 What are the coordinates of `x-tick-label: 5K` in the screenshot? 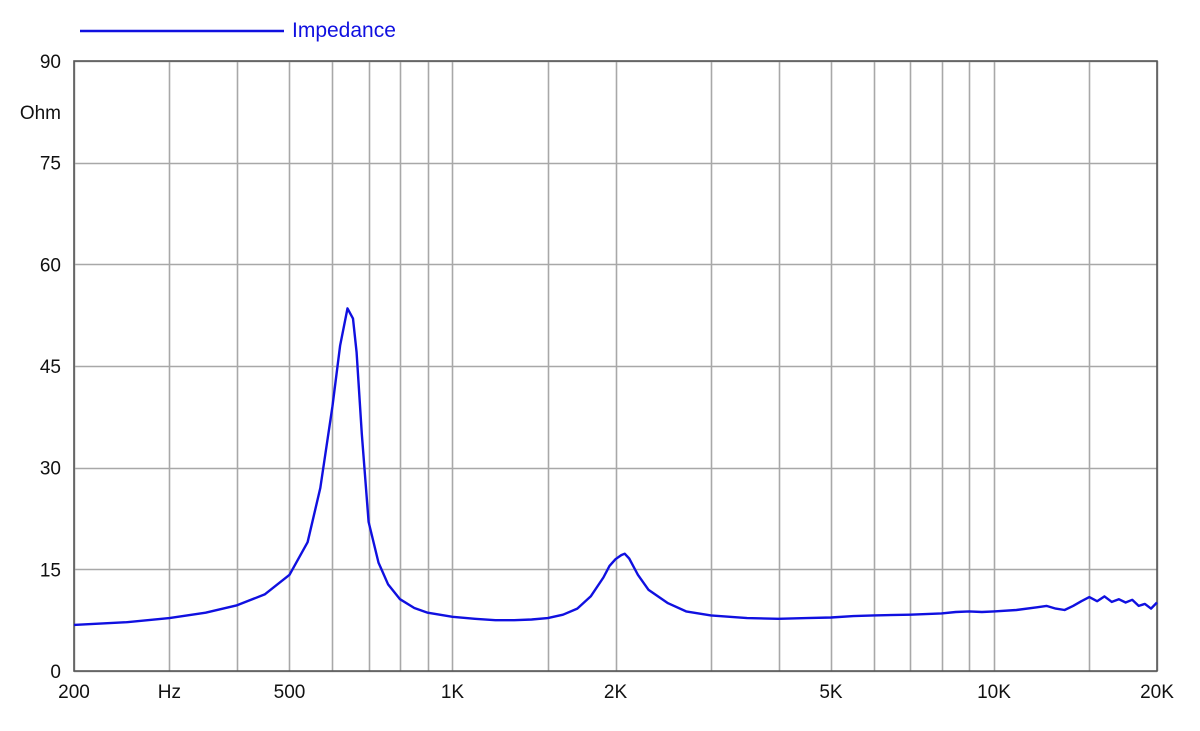 It's located at (831, 692).